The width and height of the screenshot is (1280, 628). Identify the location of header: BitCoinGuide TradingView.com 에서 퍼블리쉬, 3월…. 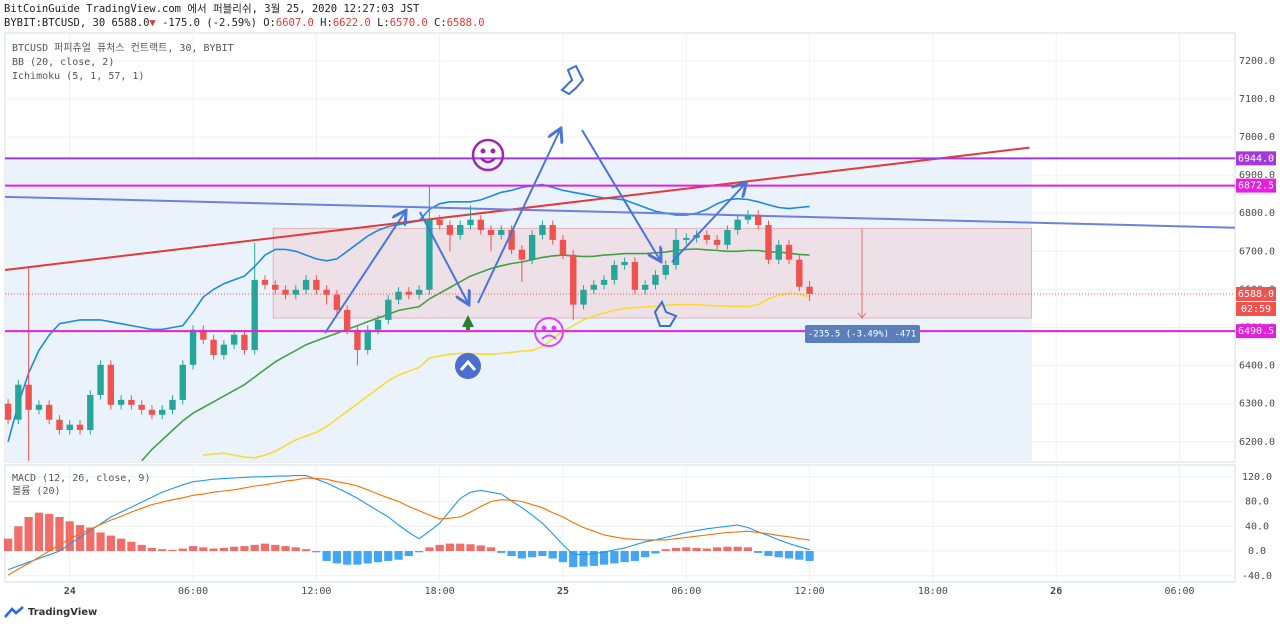
(244, 16).